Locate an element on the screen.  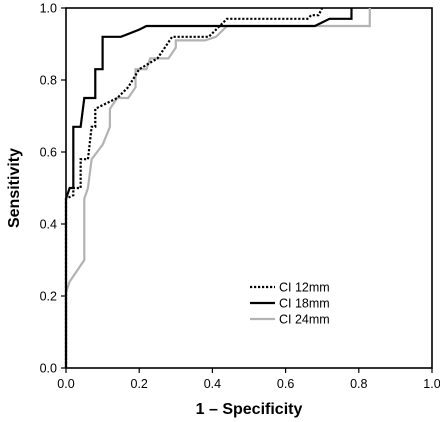
y-tick-label: 0.6 is located at coordinates (48, 153).